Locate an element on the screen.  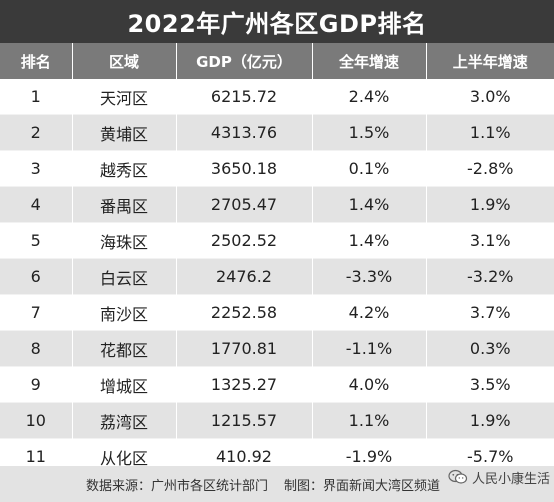
cell-district: 增城区 is located at coordinates (124, 384).